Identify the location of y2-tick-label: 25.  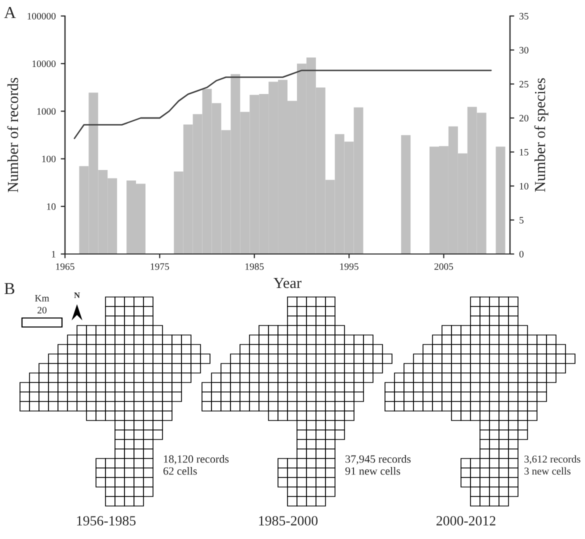
(523, 84).